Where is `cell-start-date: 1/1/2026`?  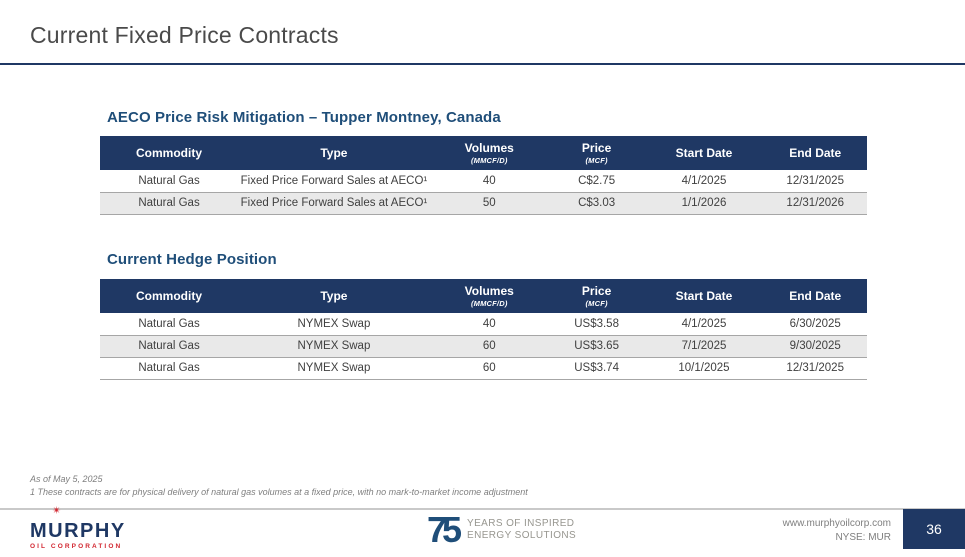 cell-start-date: 1/1/2026 is located at coordinates (704, 203).